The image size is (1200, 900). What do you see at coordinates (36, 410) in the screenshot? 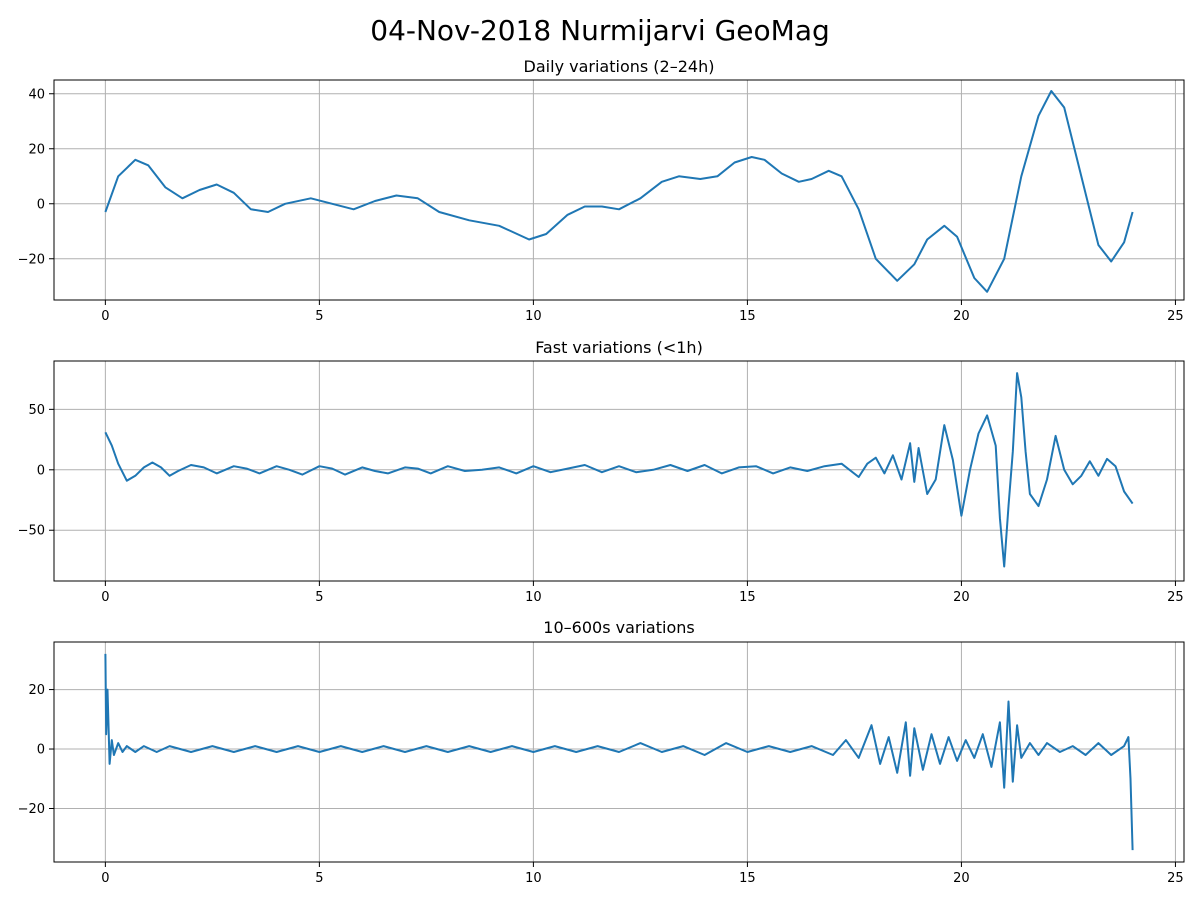
I see `y-tick-label: 50` at bounding box center [36, 410].